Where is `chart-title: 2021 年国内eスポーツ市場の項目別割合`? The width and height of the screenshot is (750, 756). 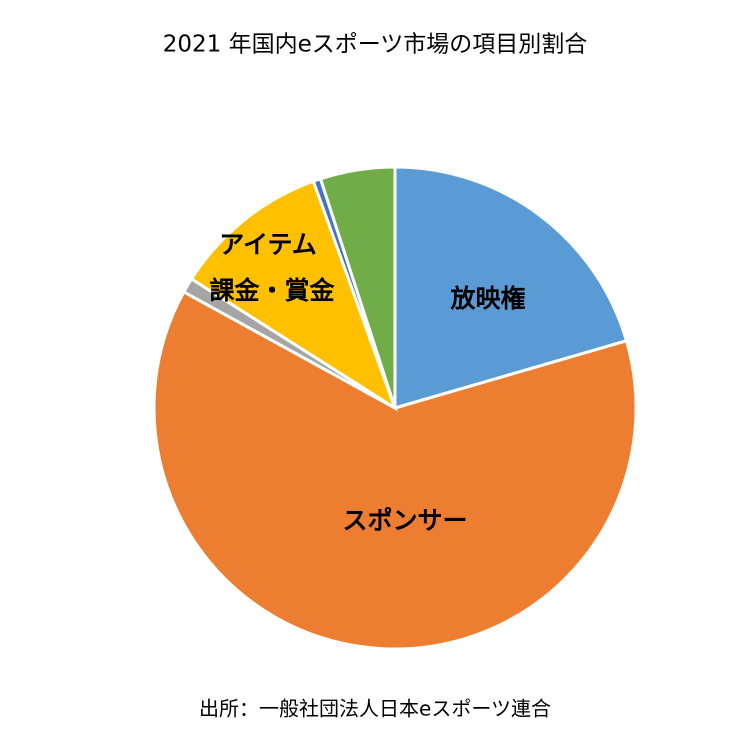
chart-title: 2021 年国内eスポーツ市場の項目別割合 is located at coordinates (375, 45).